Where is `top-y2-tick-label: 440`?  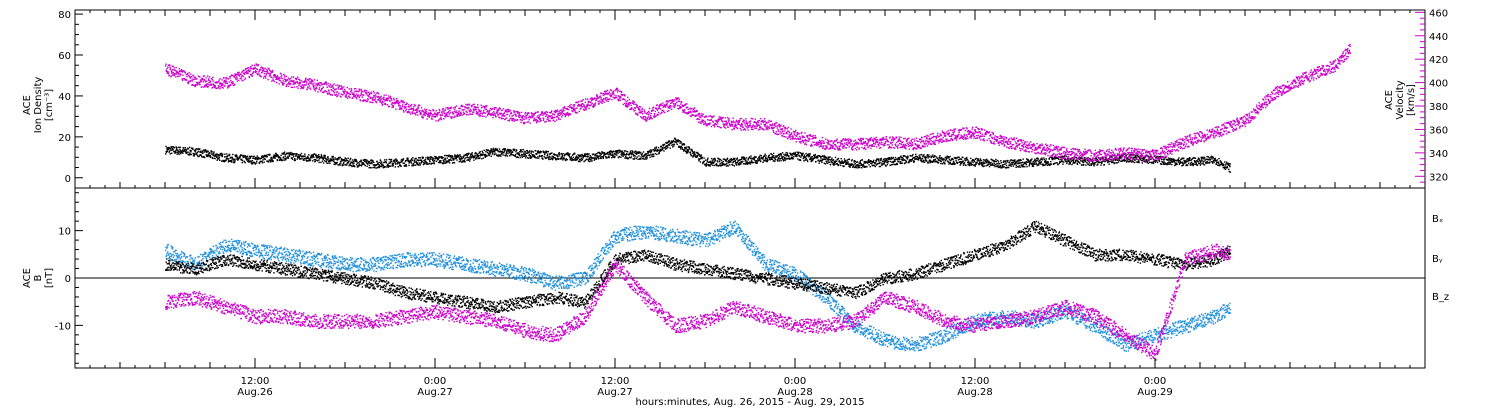 top-y2-tick-label: 440 is located at coordinates (1438, 37).